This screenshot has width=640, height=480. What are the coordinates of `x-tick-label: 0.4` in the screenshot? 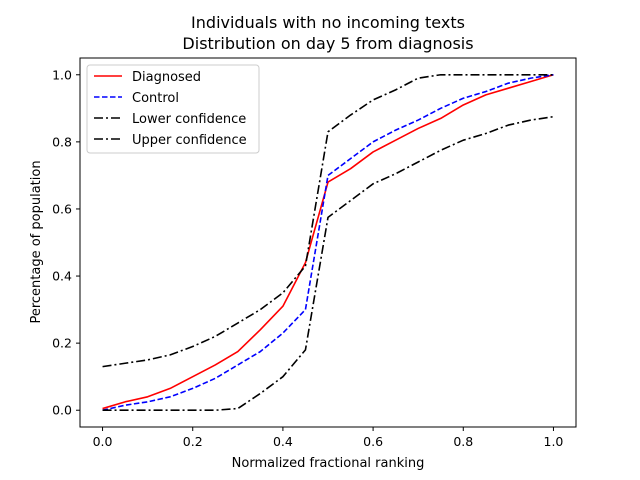 It's located at (283, 441).